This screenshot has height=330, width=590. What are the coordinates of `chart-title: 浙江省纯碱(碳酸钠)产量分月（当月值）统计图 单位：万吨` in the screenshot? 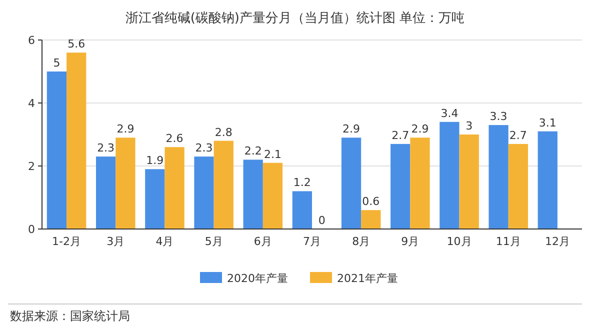 It's located at (295, 18).